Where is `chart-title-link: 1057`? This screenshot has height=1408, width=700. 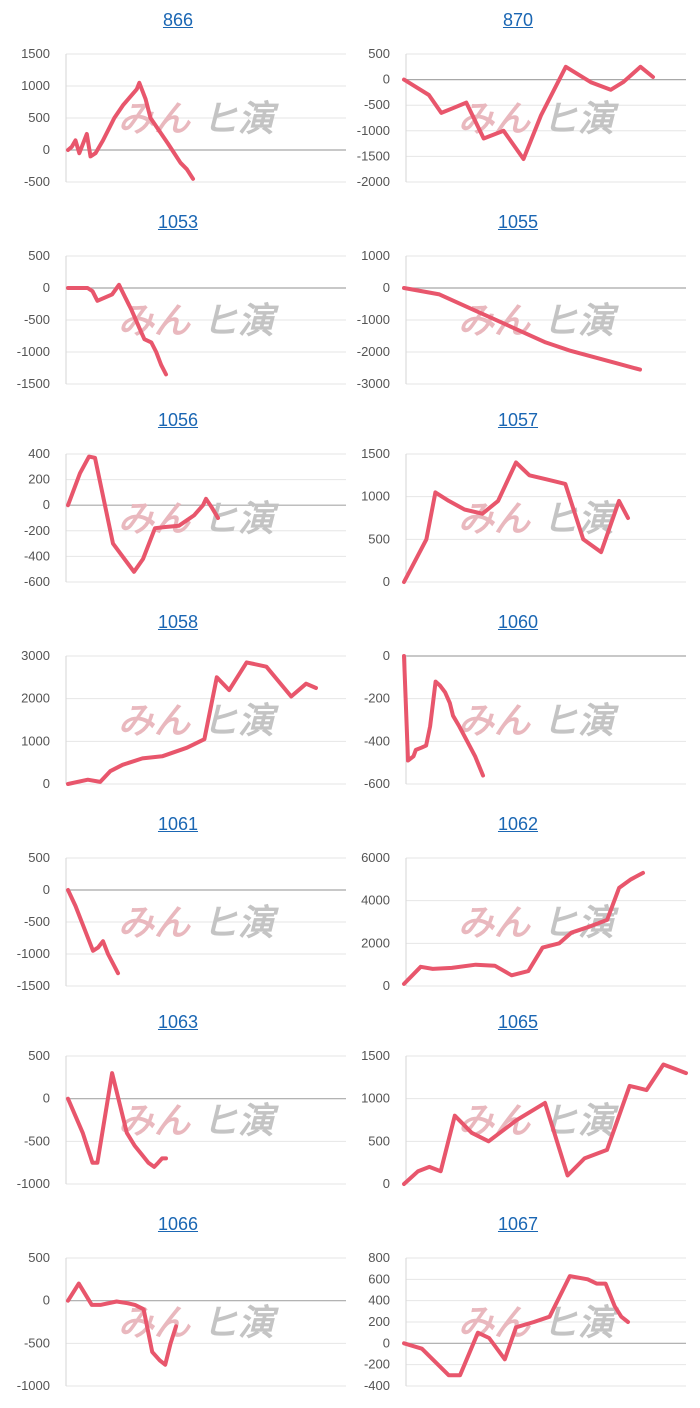
chart-title-link: 1057 is located at coordinates (518, 420).